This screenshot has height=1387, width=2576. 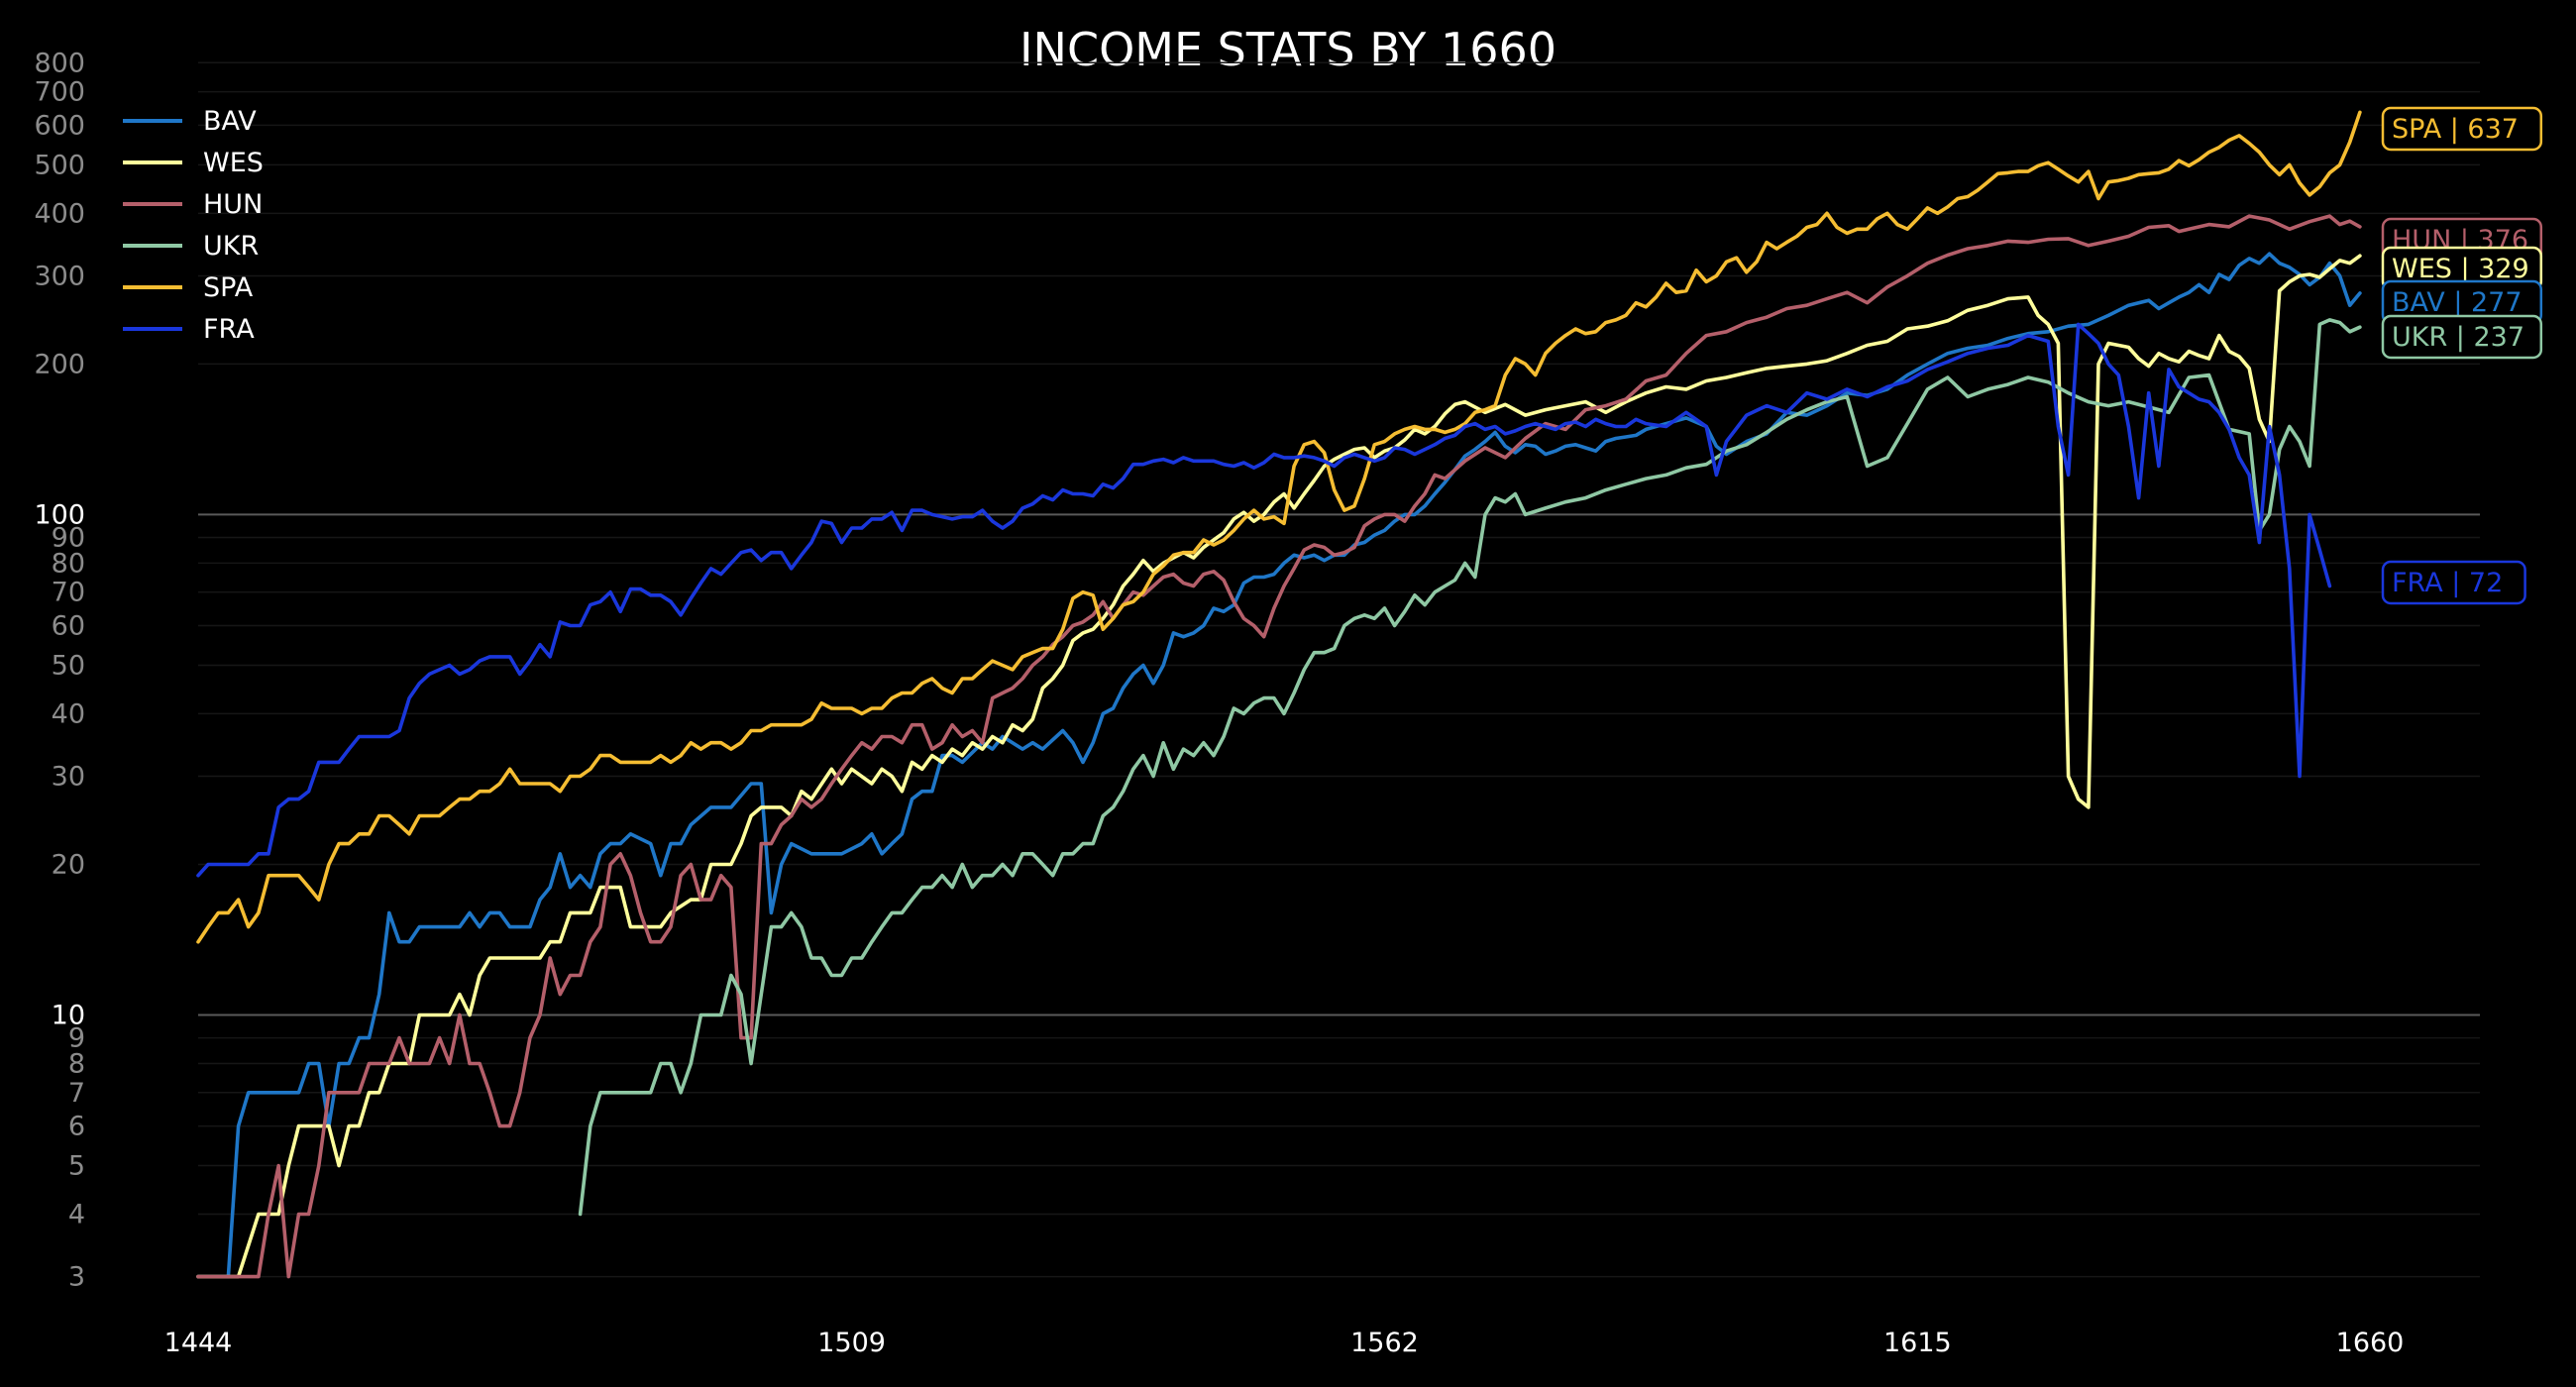 What do you see at coordinates (76, 1038) in the screenshot?
I see `y-tick-label: 9` at bounding box center [76, 1038].